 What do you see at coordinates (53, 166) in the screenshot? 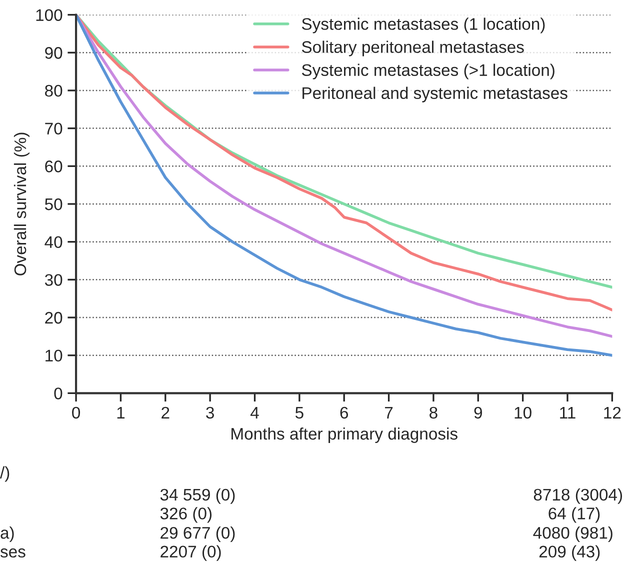
I see `y-tick-label: 60` at bounding box center [53, 166].